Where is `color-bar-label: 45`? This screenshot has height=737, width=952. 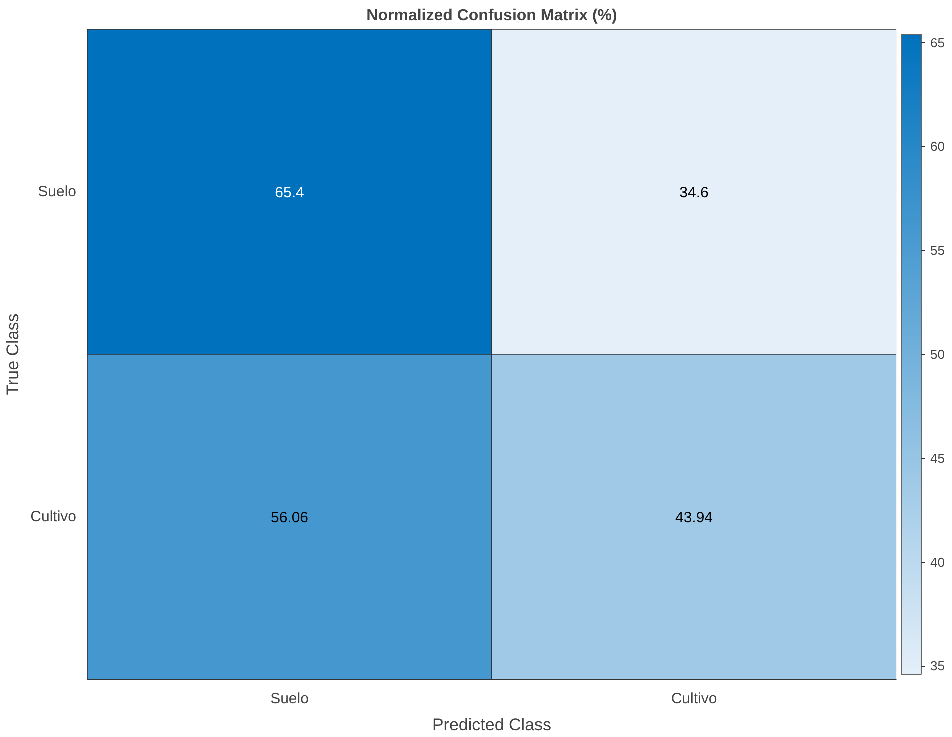 color-bar-label: 45 is located at coordinates (937, 458).